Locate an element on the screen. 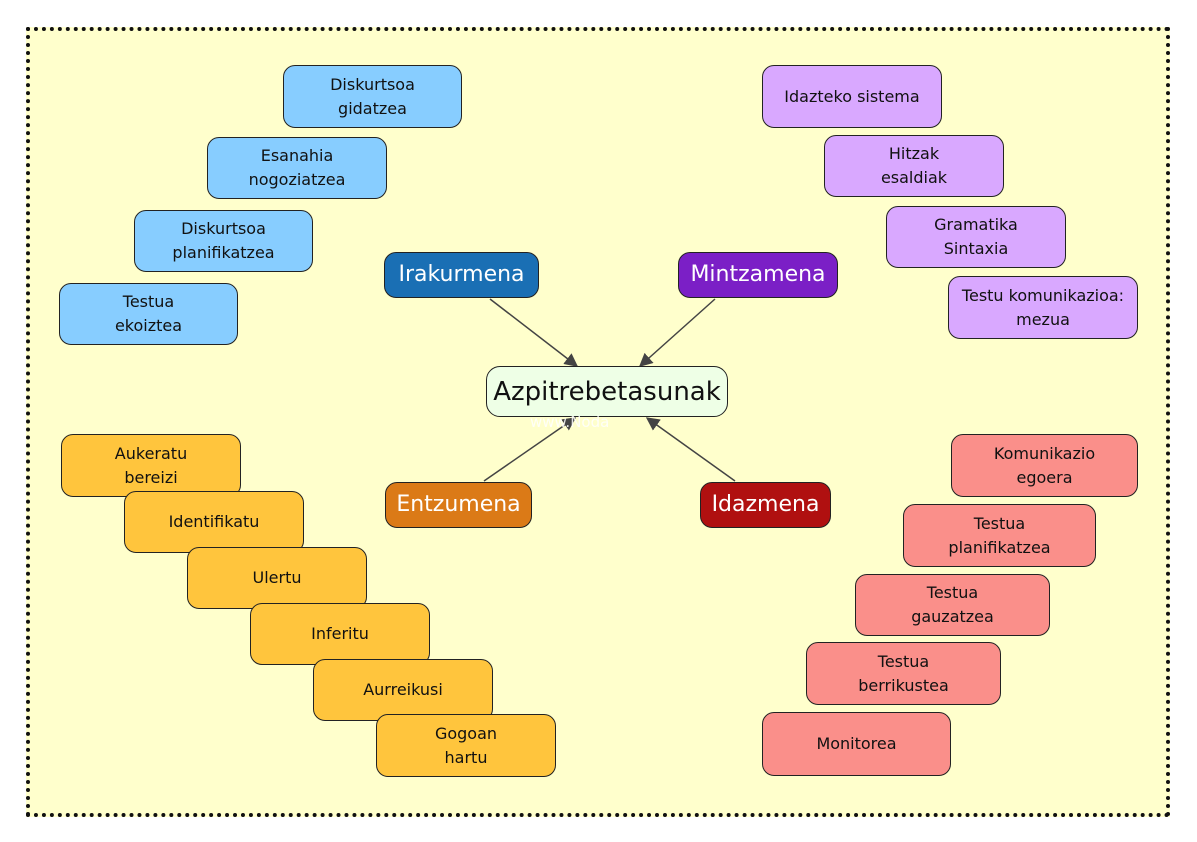 The height and width of the screenshot is (842, 1197). yellow-box-1: Aukeratu bereizi is located at coordinates (151, 465).